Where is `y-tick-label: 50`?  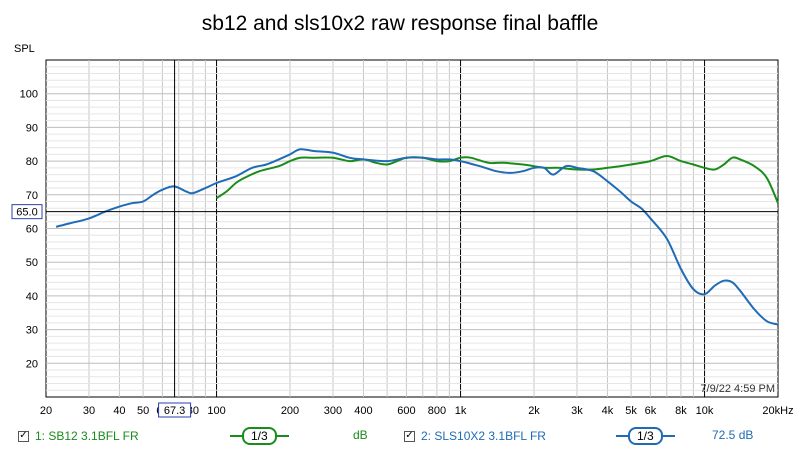
y-tick-label: 50 is located at coordinates (32, 263).